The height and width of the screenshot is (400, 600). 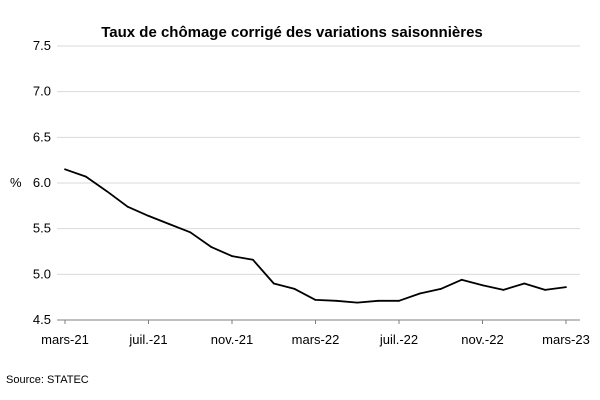 I want to click on source-note: Source: STATEC, so click(x=47, y=380).